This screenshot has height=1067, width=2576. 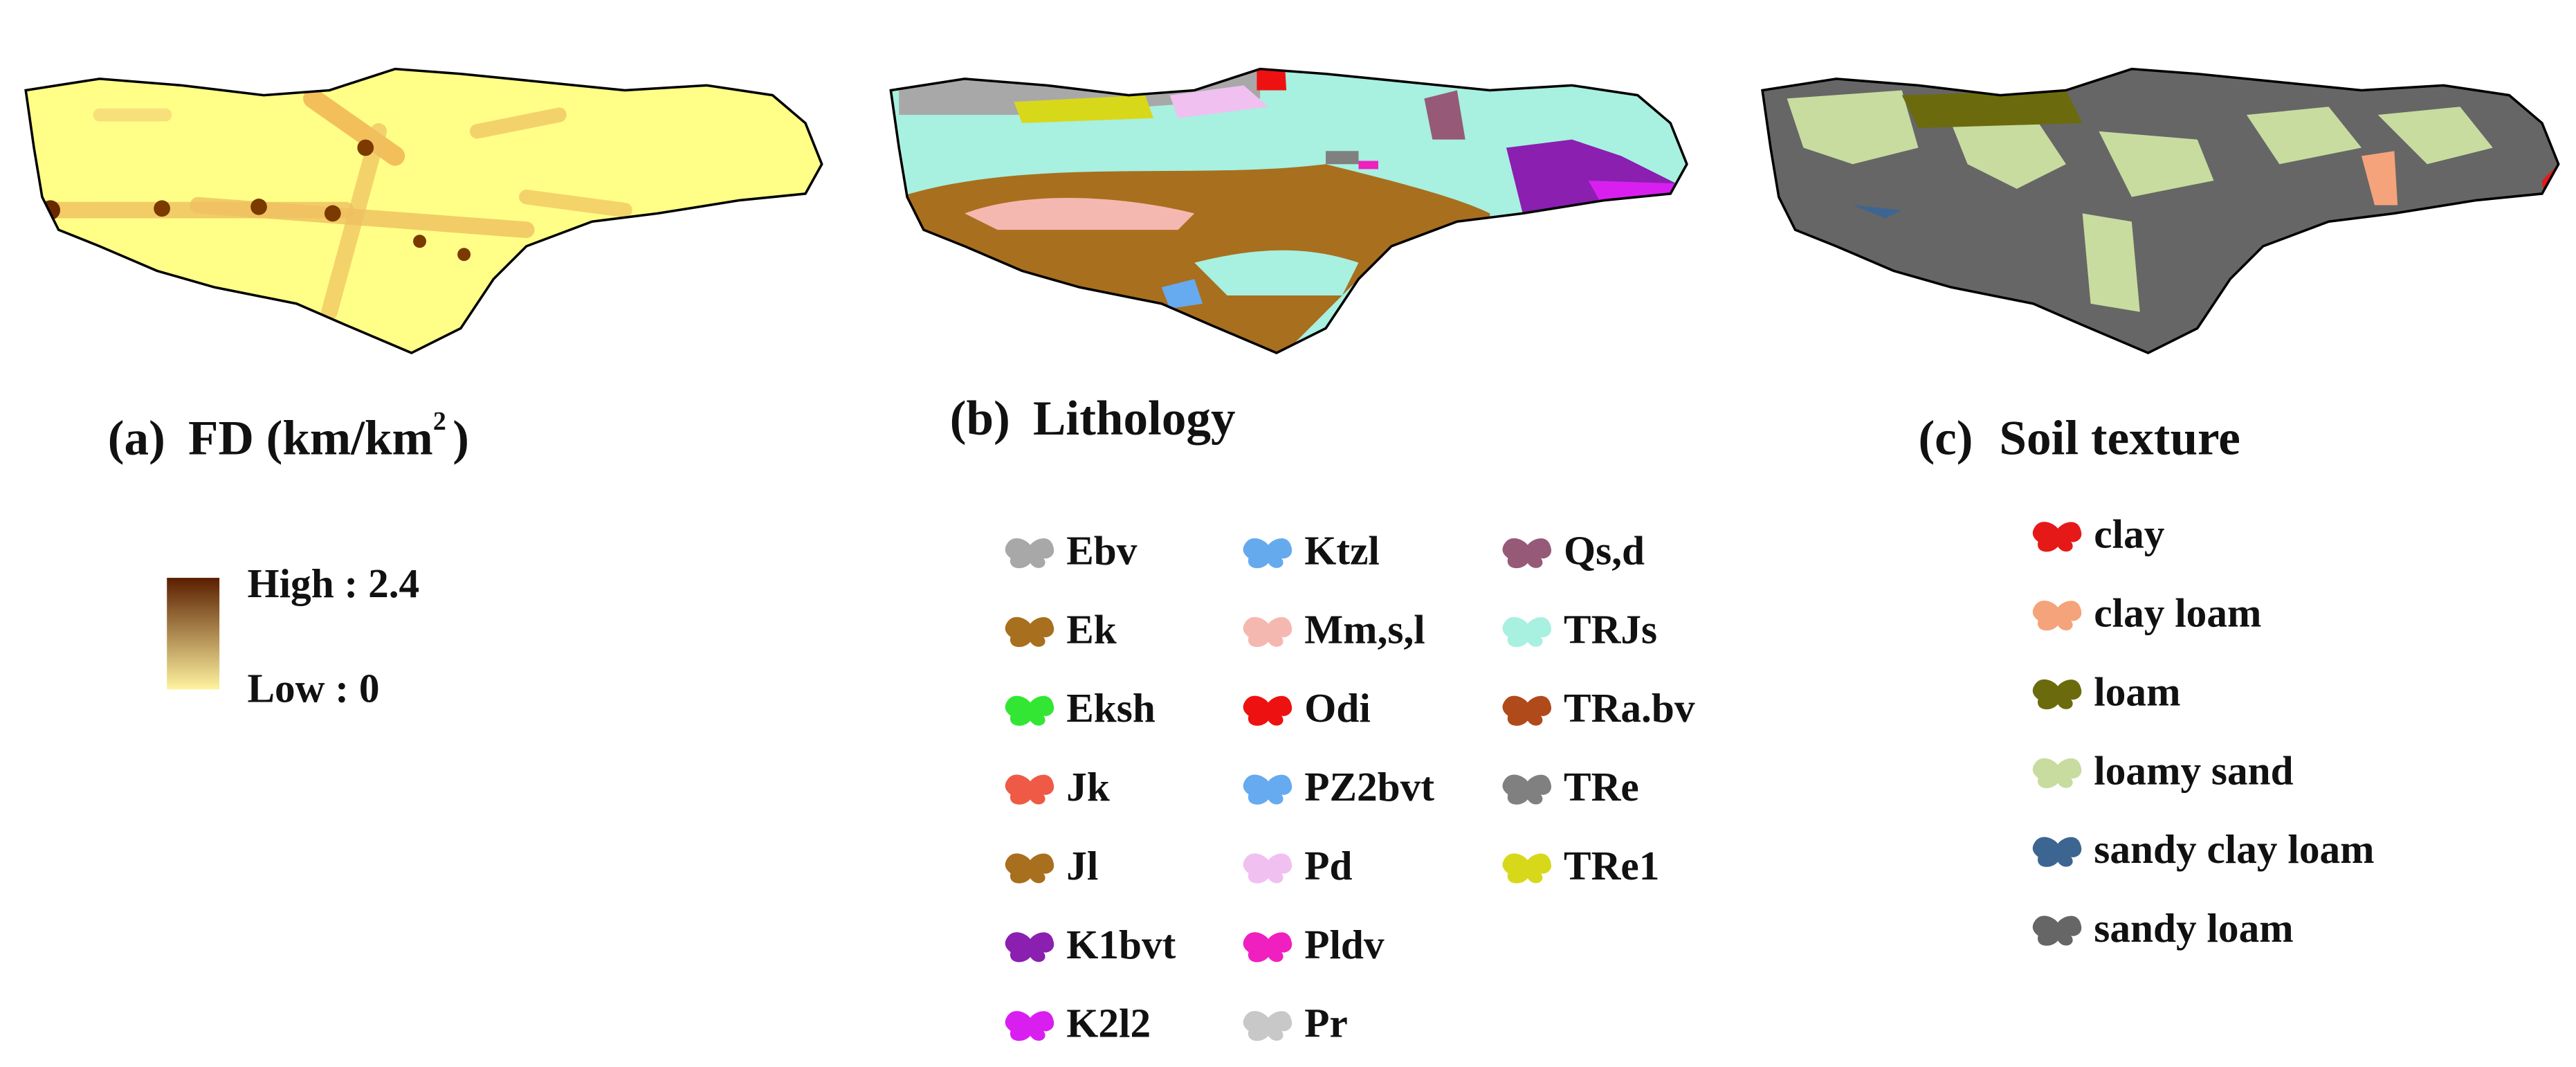 What do you see at coordinates (1611, 865) in the screenshot?
I see `legend-label: TRe1` at bounding box center [1611, 865].